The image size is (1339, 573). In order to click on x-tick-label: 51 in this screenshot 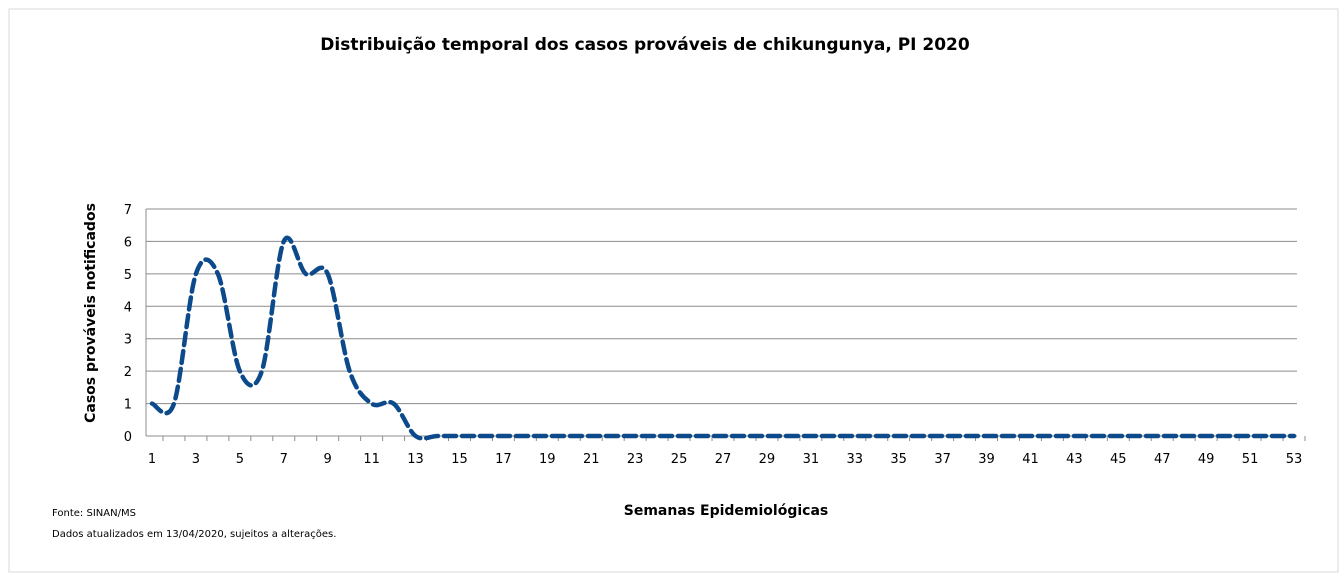, I will do `click(1250, 459)`.